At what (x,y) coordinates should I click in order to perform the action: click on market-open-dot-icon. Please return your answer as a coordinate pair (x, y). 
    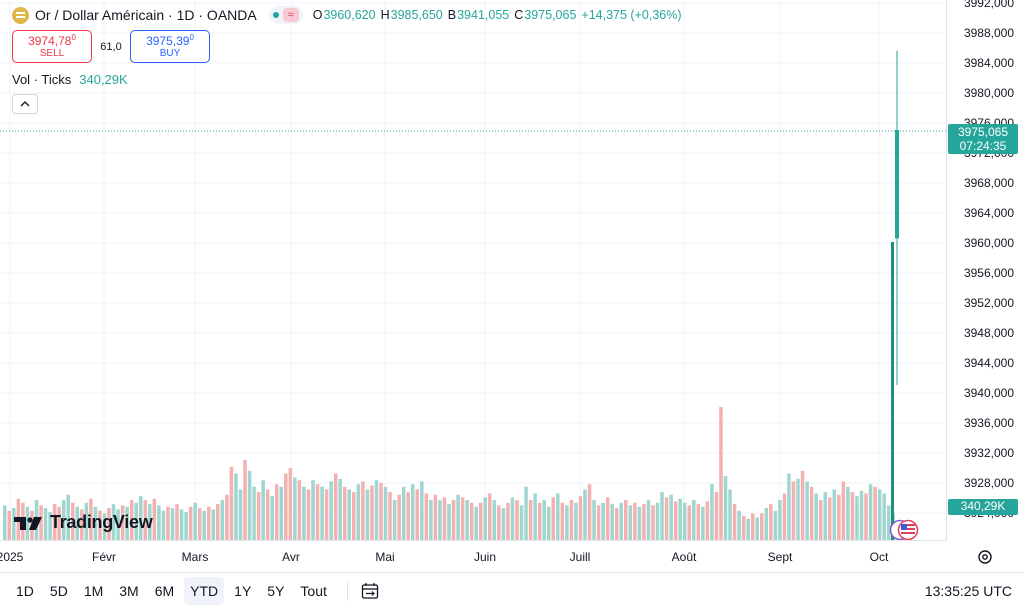
    Looking at the image, I should click on (275, 15).